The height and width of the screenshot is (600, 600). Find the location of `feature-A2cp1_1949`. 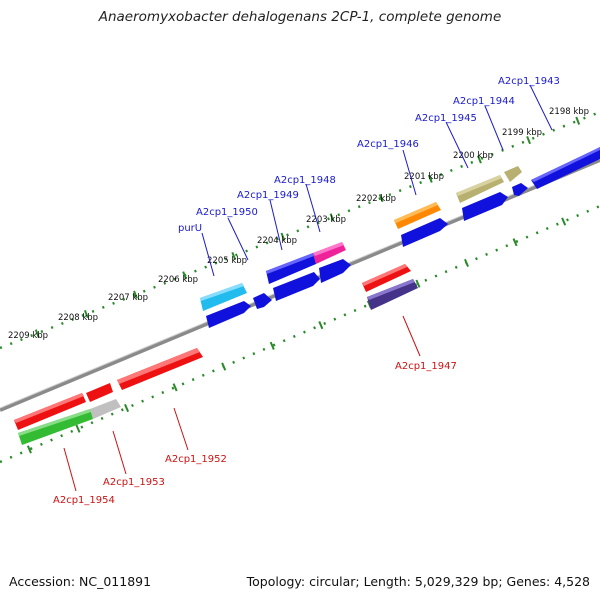

feature-A2cp1_1949 is located at coordinates (291, 268).